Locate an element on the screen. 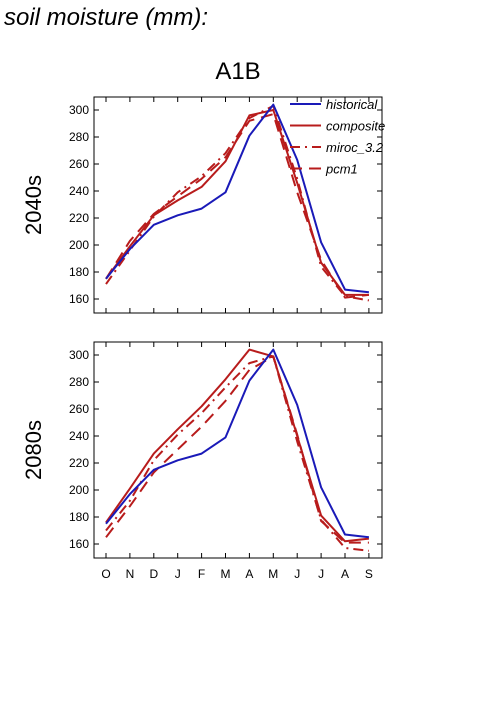 The image size is (501, 709). scenario-title: A1B is located at coordinates (238, 71).